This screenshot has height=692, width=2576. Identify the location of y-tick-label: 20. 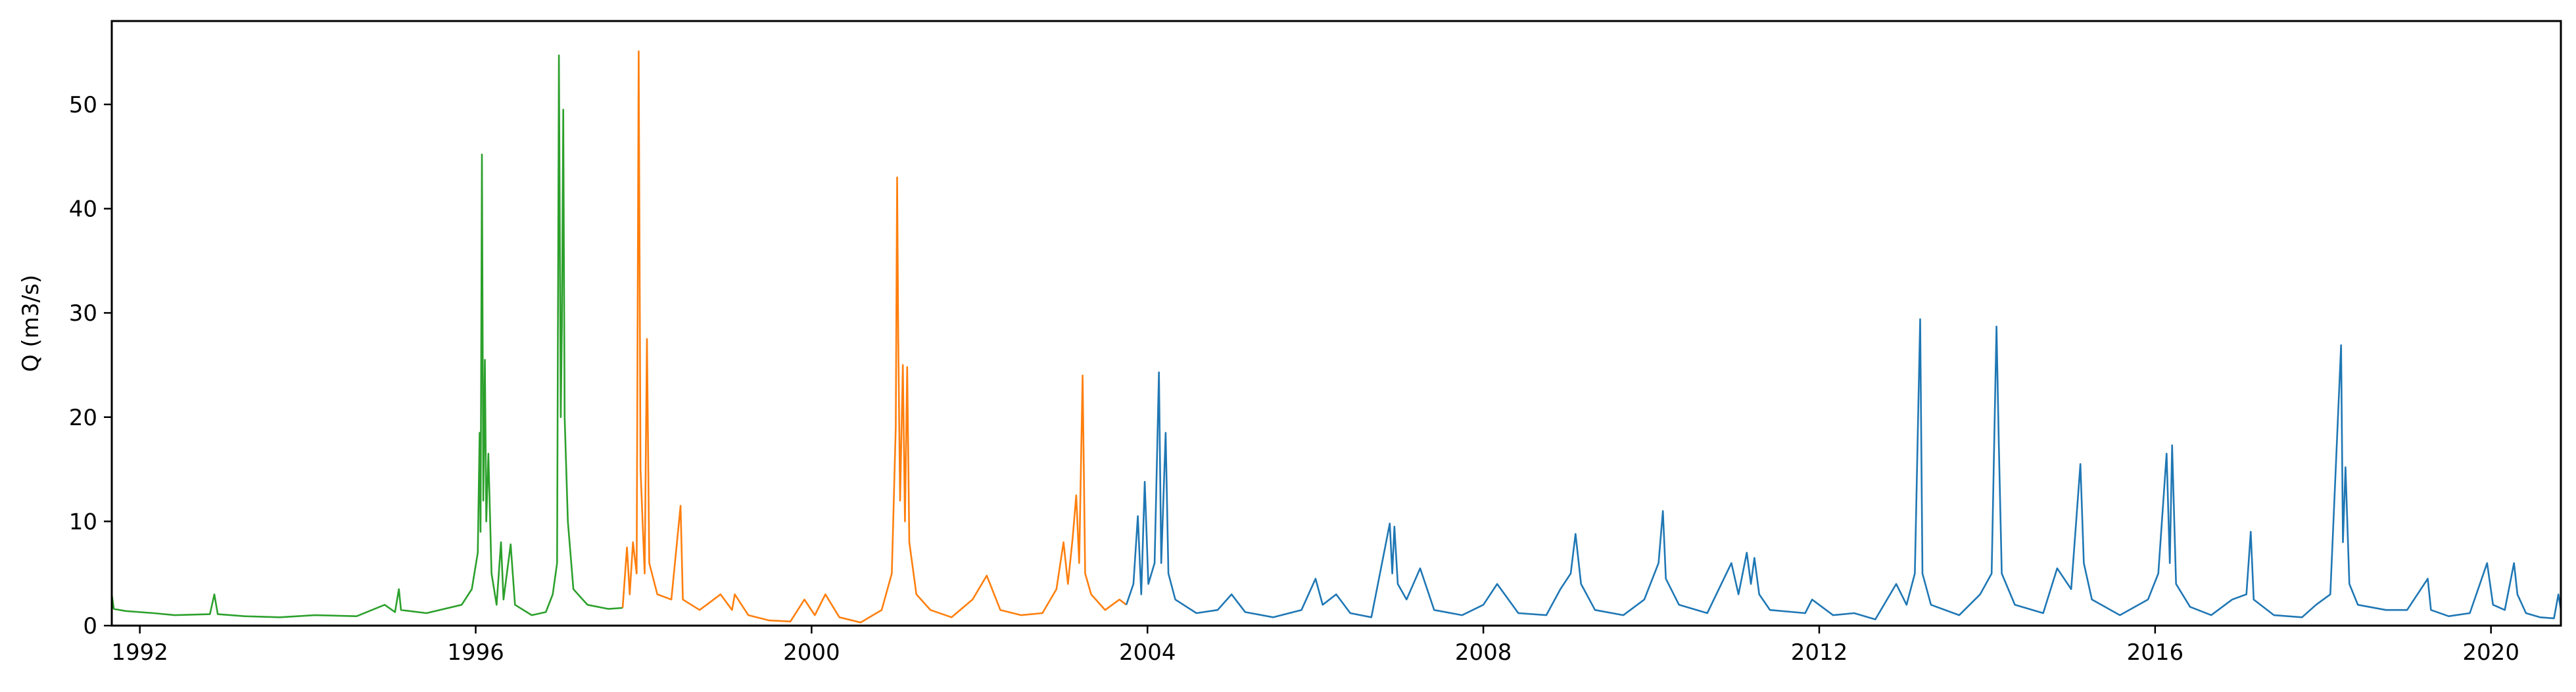
(83, 418).